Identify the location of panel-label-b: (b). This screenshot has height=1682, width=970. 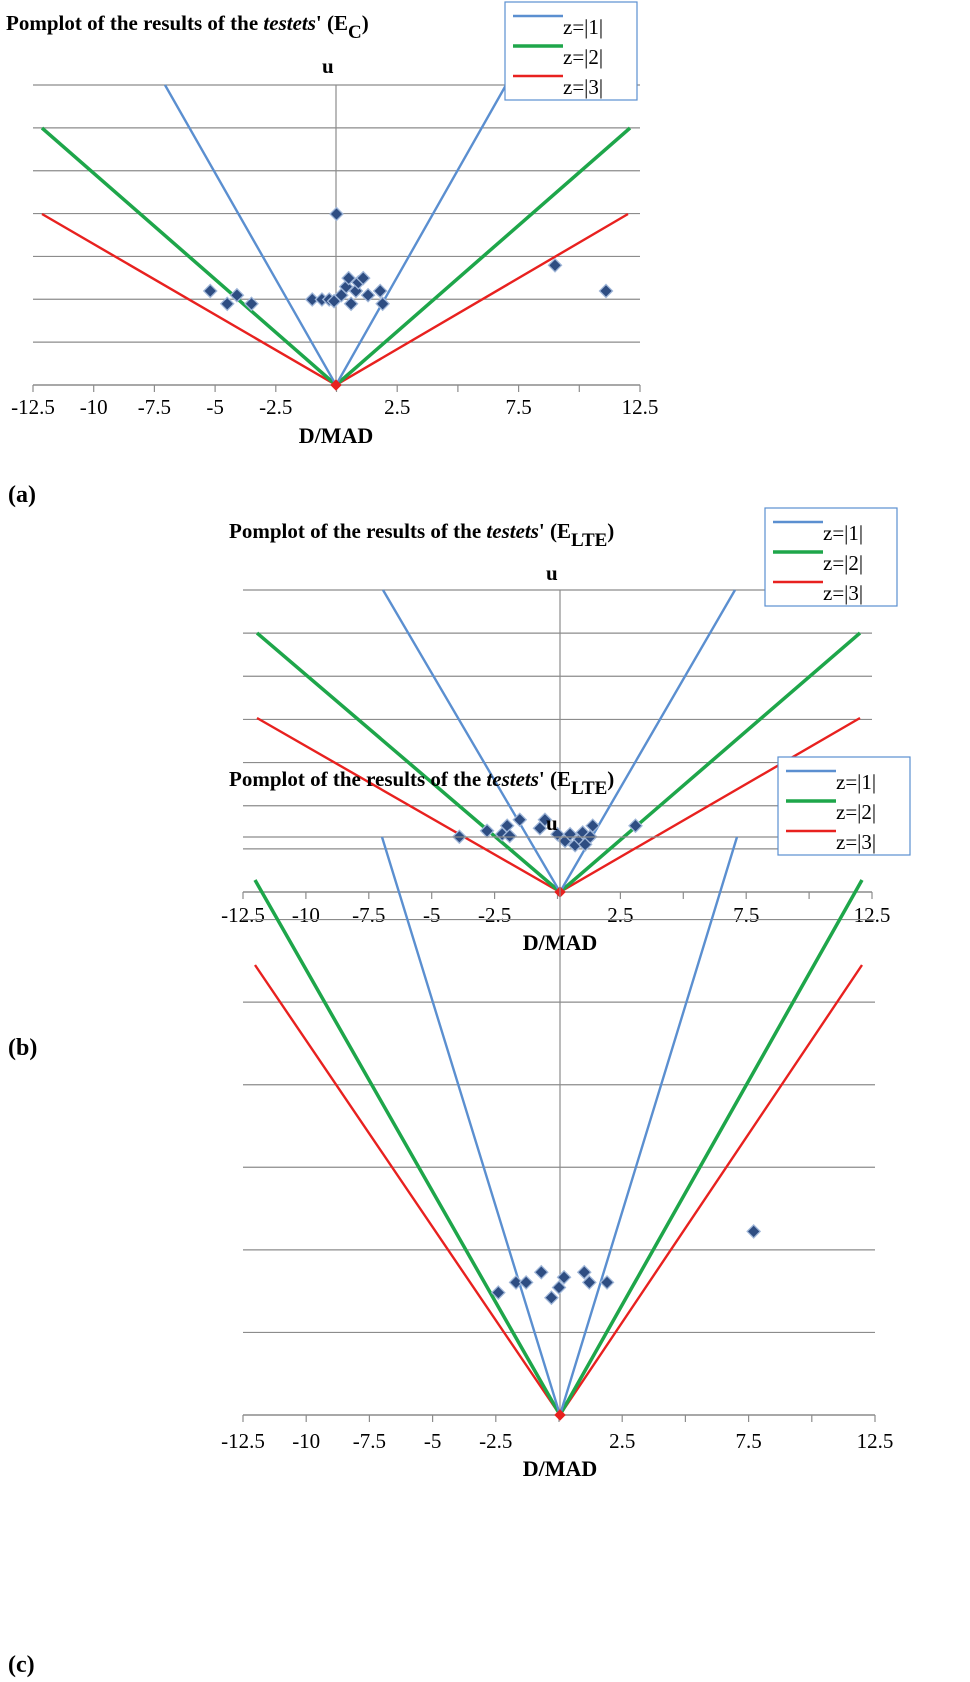
(22, 1048).